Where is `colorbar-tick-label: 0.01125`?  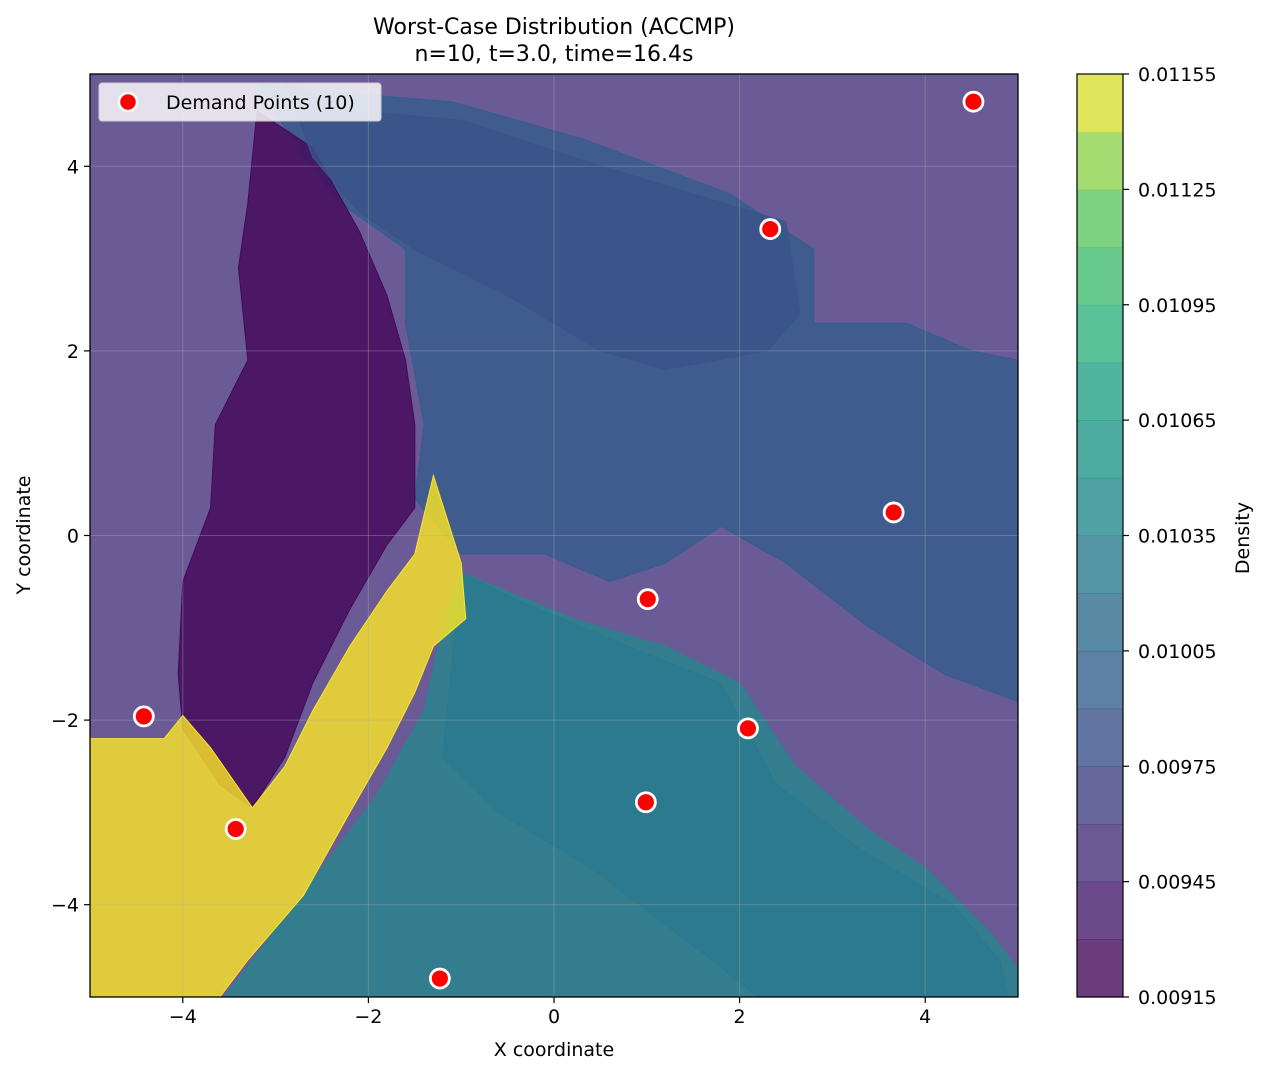 colorbar-tick-label: 0.01125 is located at coordinates (1177, 190).